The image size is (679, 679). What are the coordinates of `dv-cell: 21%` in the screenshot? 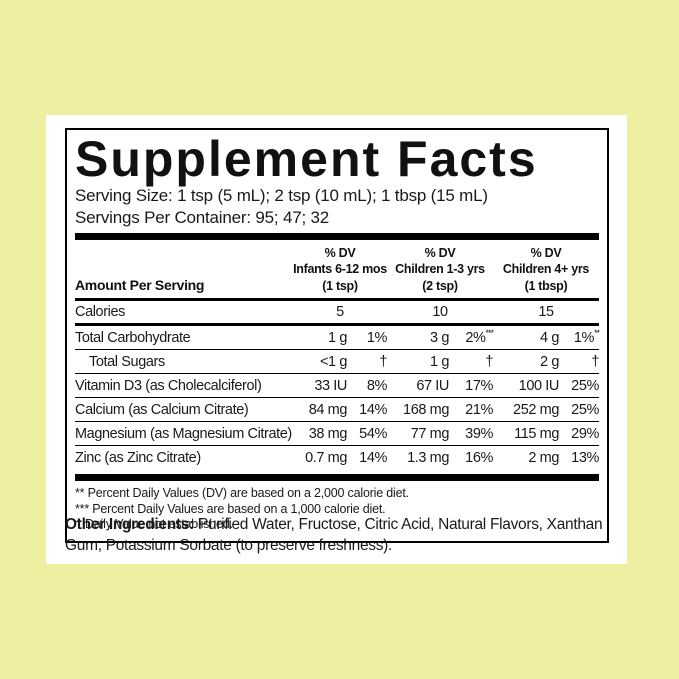 It's located at (479, 409).